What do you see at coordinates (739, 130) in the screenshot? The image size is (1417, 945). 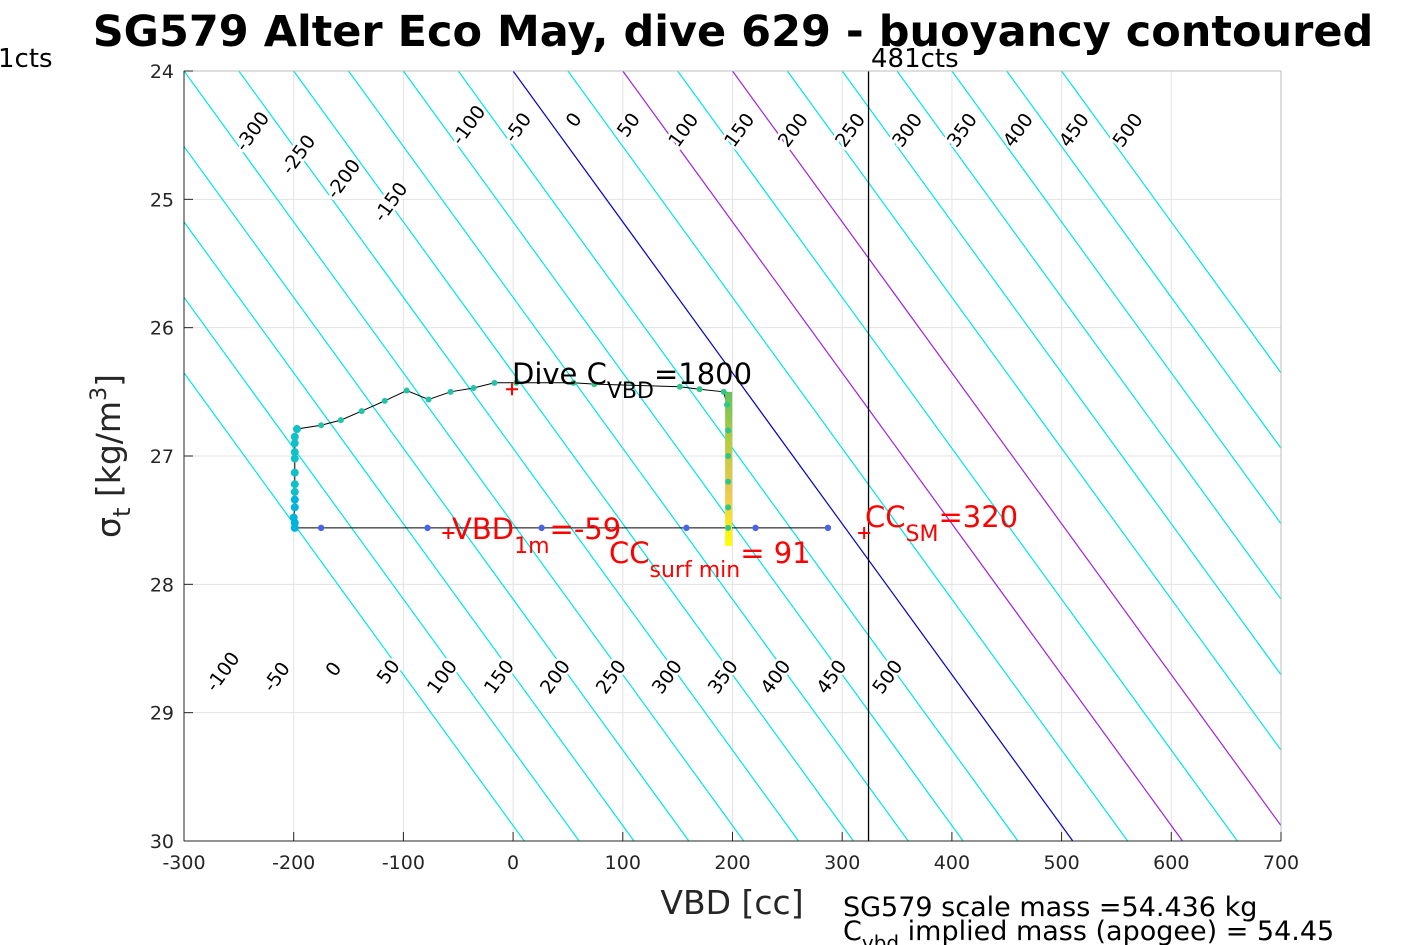 I see `contour-value-label: 150` at bounding box center [739, 130].